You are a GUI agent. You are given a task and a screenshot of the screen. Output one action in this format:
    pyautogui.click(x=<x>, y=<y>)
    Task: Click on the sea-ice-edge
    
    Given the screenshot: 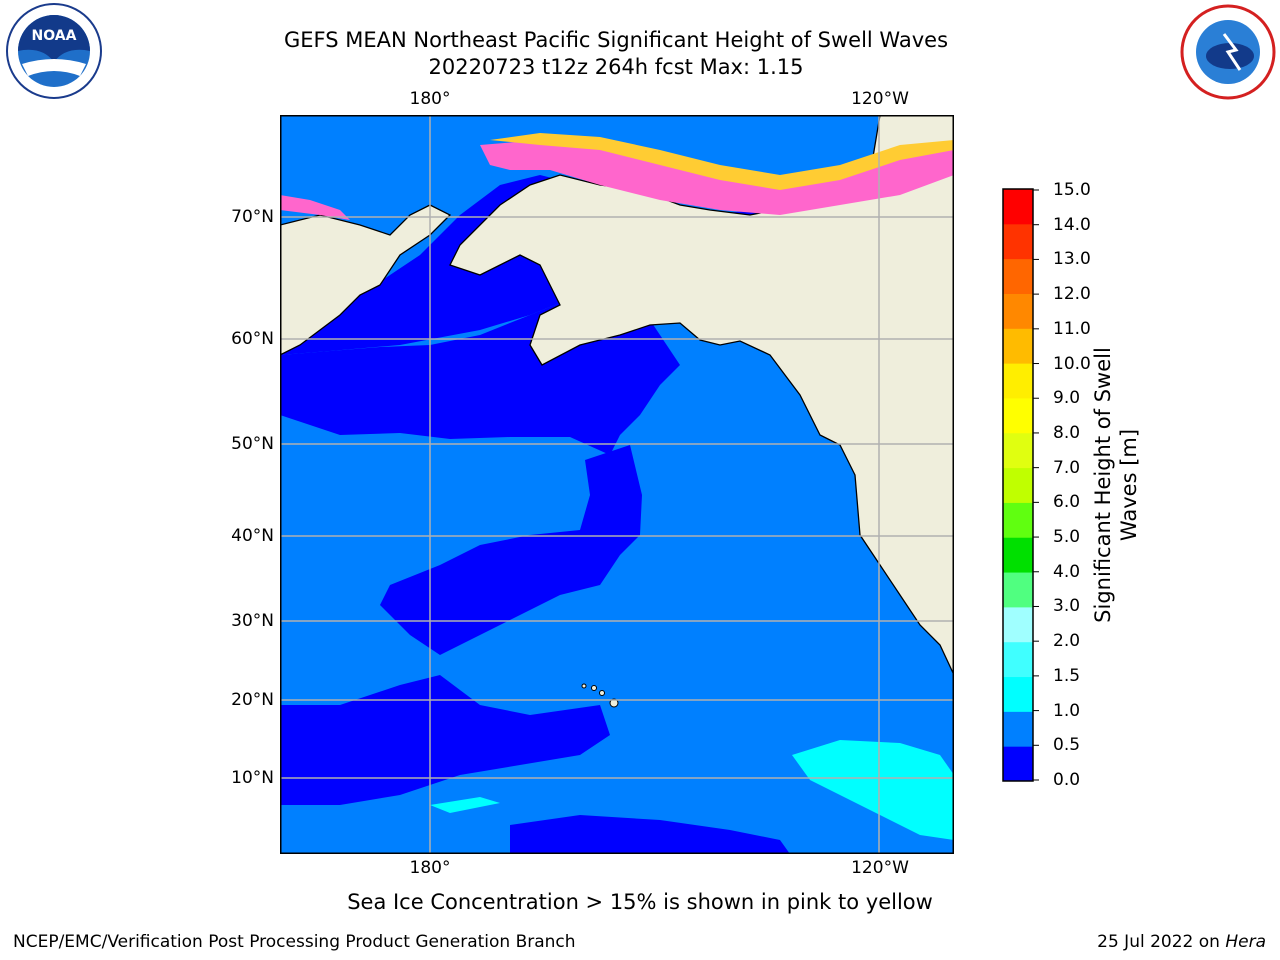 What is the action you would take?
    pyautogui.click(x=722, y=161)
    